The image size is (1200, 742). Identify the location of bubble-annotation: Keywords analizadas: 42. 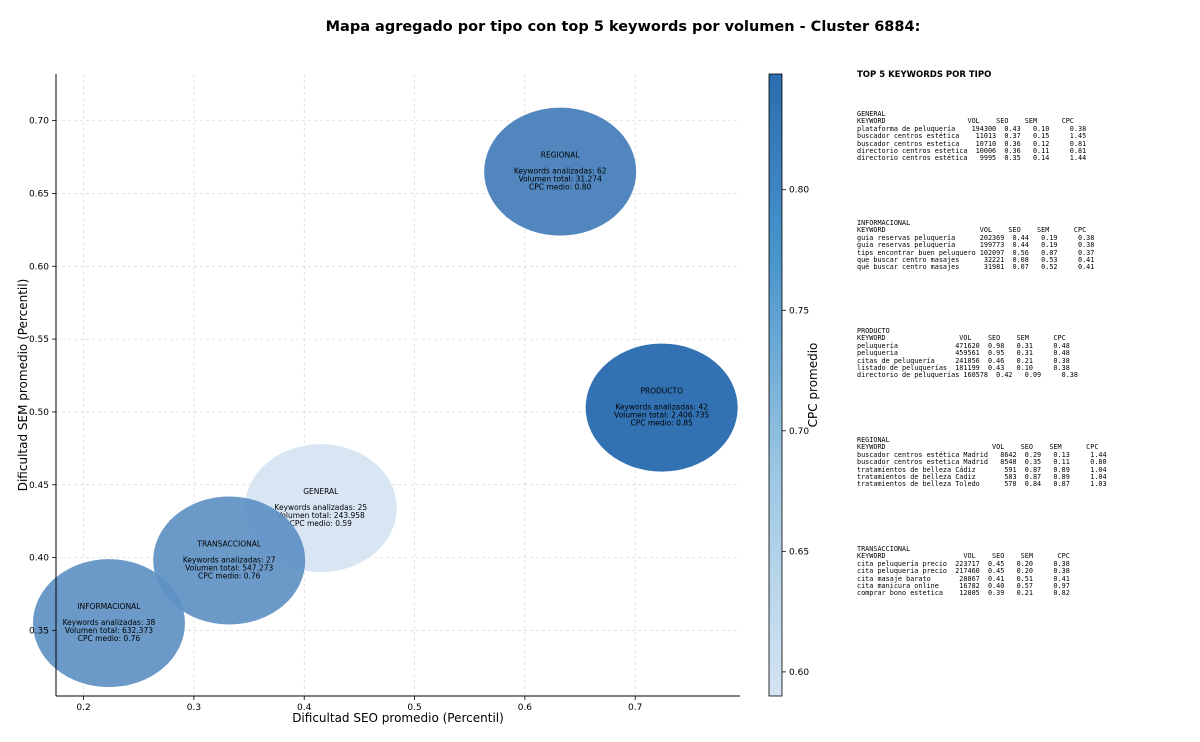
(661, 407).